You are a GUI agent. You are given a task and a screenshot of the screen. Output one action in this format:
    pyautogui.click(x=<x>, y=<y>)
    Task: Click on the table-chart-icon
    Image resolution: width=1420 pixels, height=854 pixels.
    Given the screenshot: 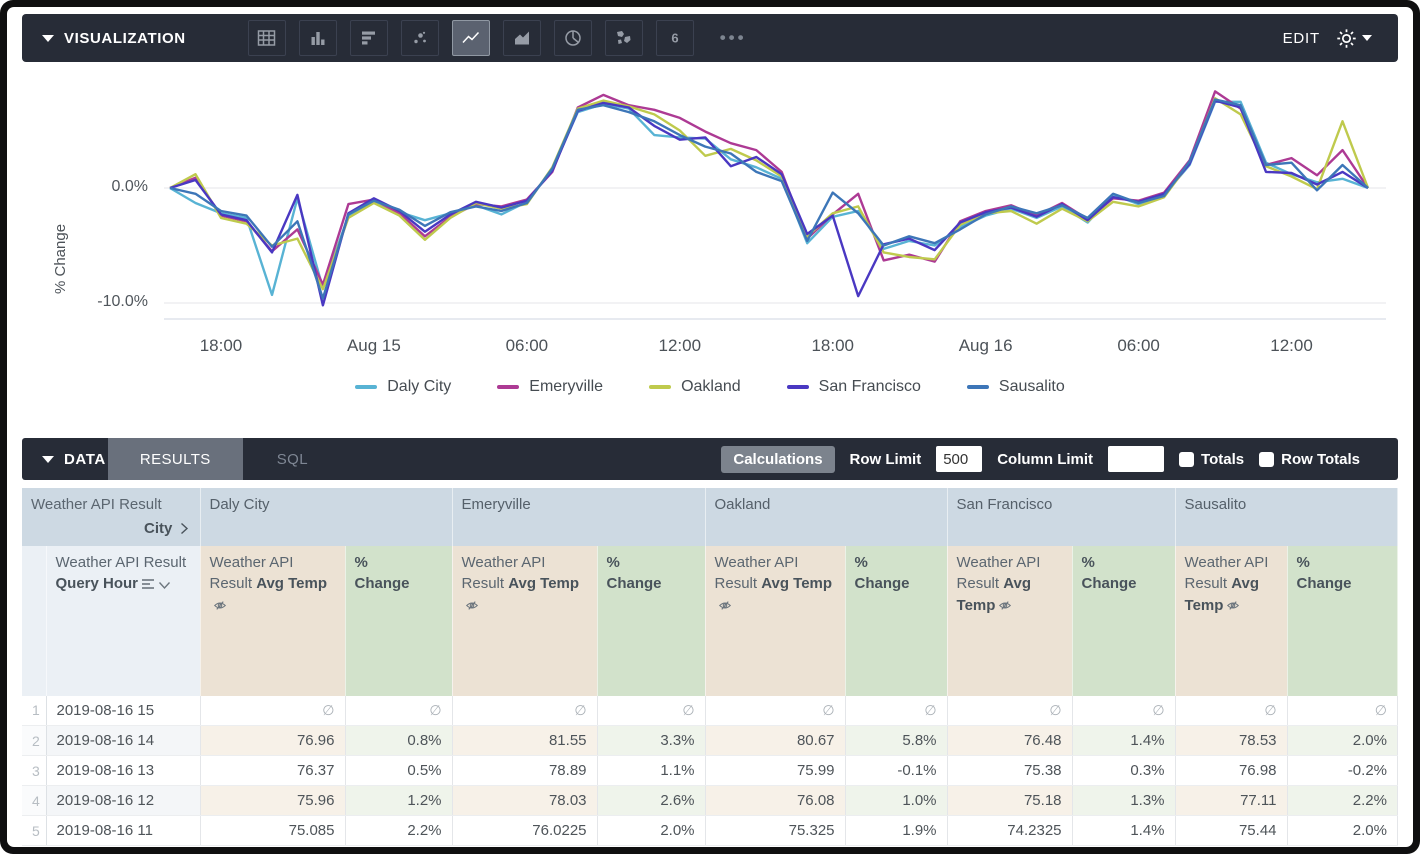 What is the action you would take?
    pyautogui.click(x=266, y=38)
    